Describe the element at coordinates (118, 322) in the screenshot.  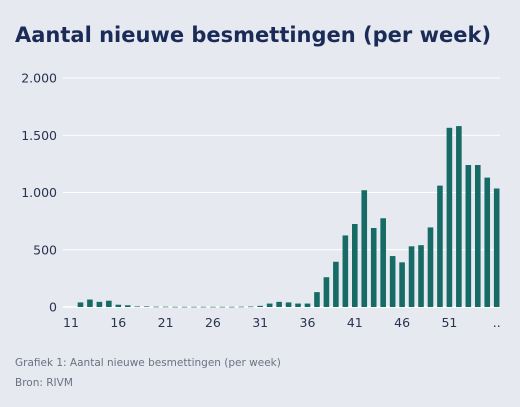
I see `x-tick-label: 16` at that location.